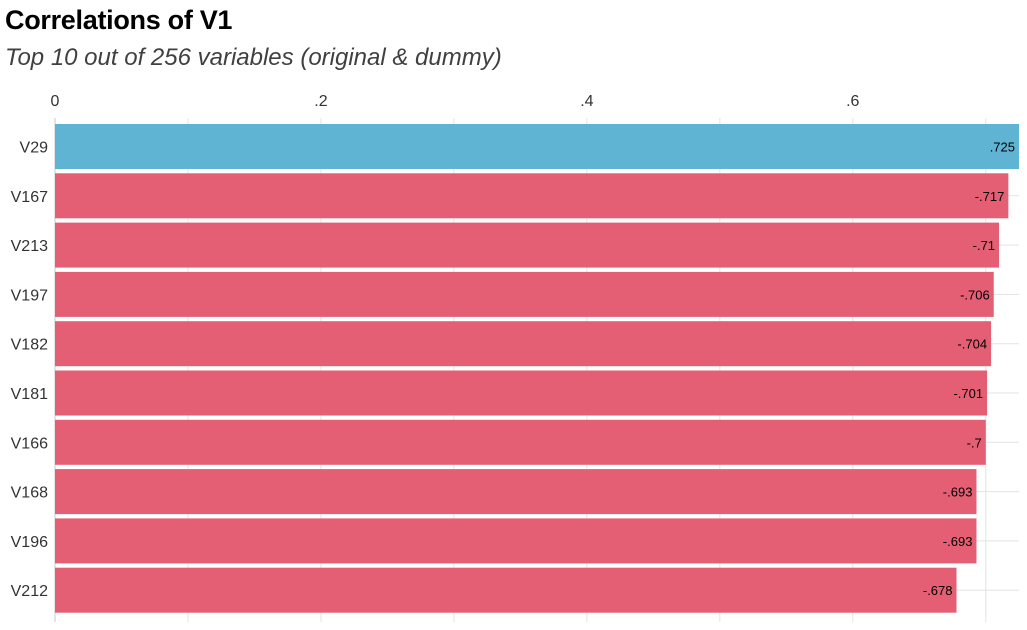  Describe the element at coordinates (29, 591) in the screenshot. I see `category-label: V212` at that location.